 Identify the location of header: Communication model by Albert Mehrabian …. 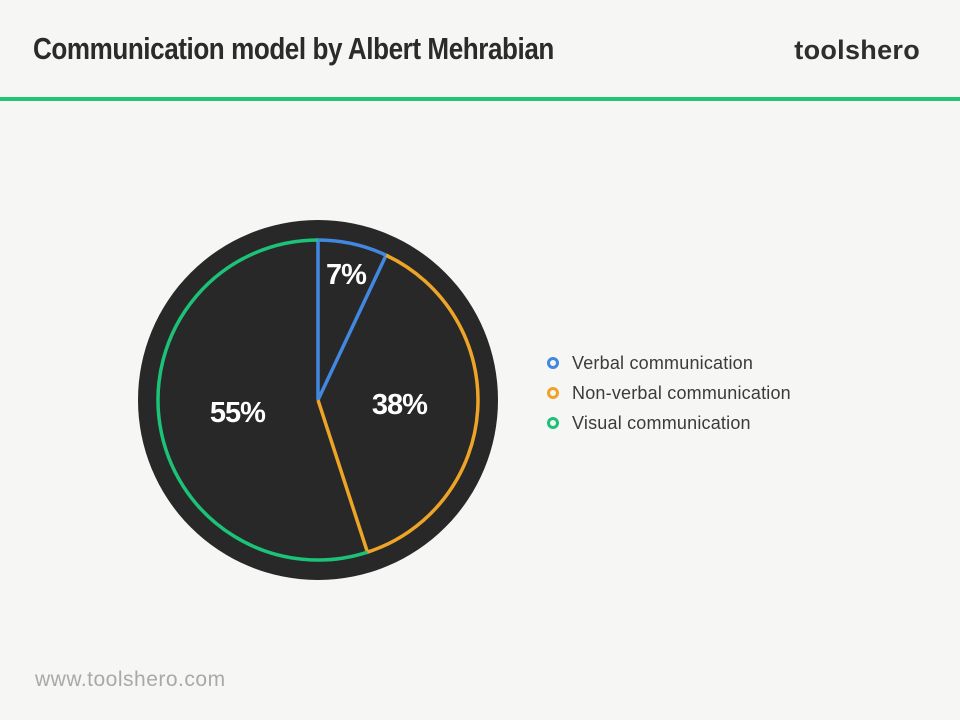
(480, 48).